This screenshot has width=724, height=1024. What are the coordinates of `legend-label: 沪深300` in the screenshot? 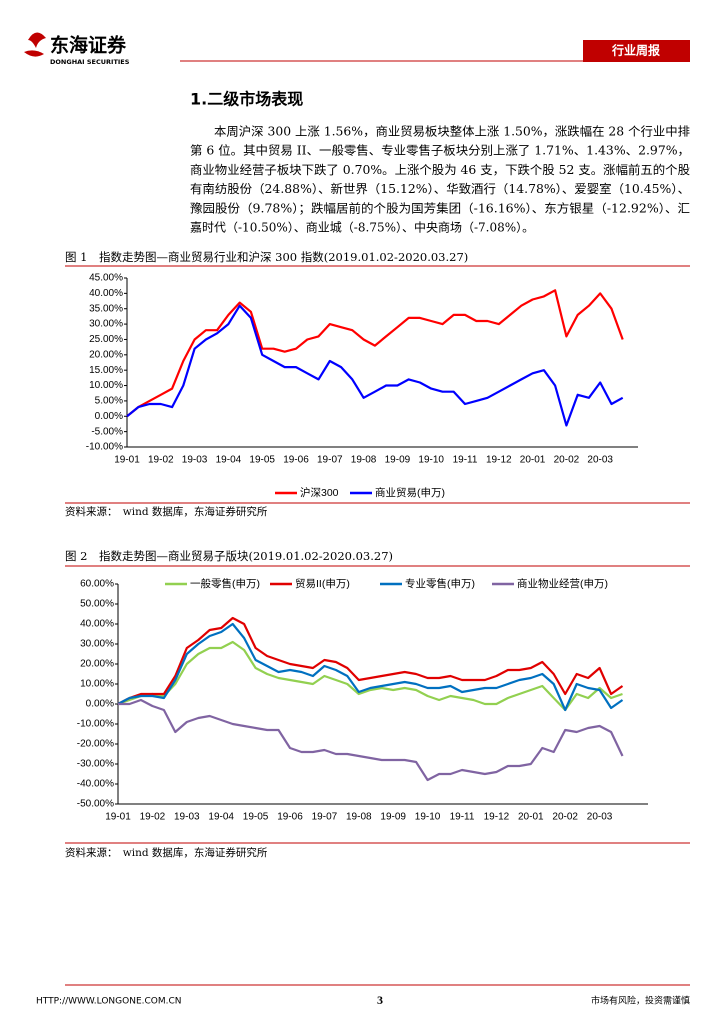 It's located at (319, 492).